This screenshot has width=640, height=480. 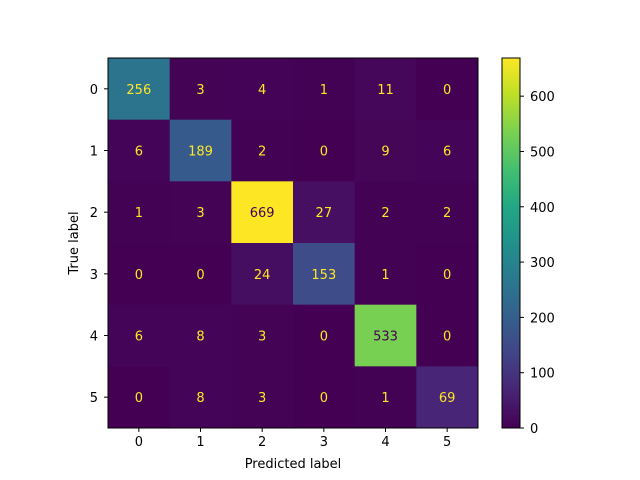 I want to click on cell-value-3-5: 0, so click(x=447, y=275).